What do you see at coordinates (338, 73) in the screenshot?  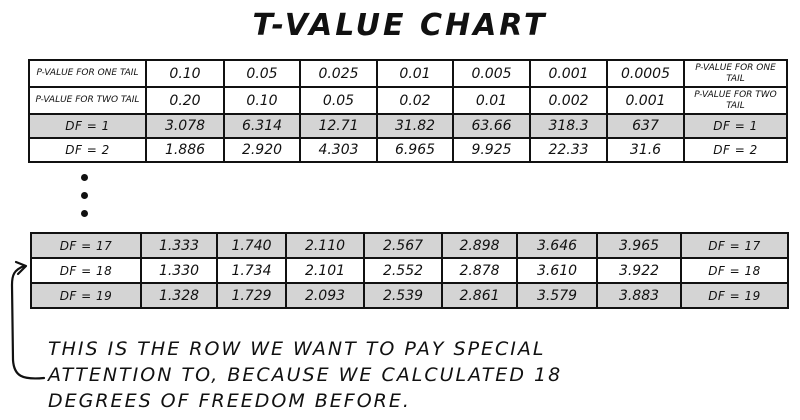 I see `value-cell: 0.025` at bounding box center [338, 73].